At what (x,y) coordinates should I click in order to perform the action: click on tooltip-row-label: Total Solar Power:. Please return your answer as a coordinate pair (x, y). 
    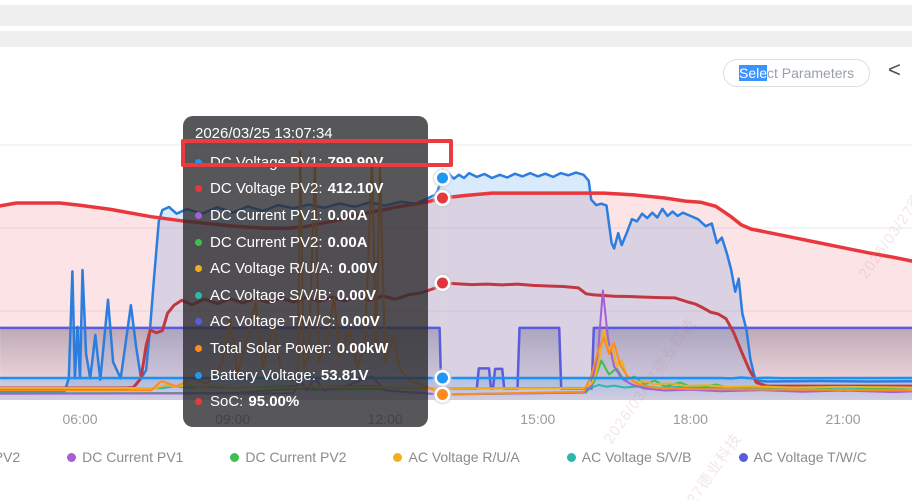
    Looking at the image, I should click on (271, 348).